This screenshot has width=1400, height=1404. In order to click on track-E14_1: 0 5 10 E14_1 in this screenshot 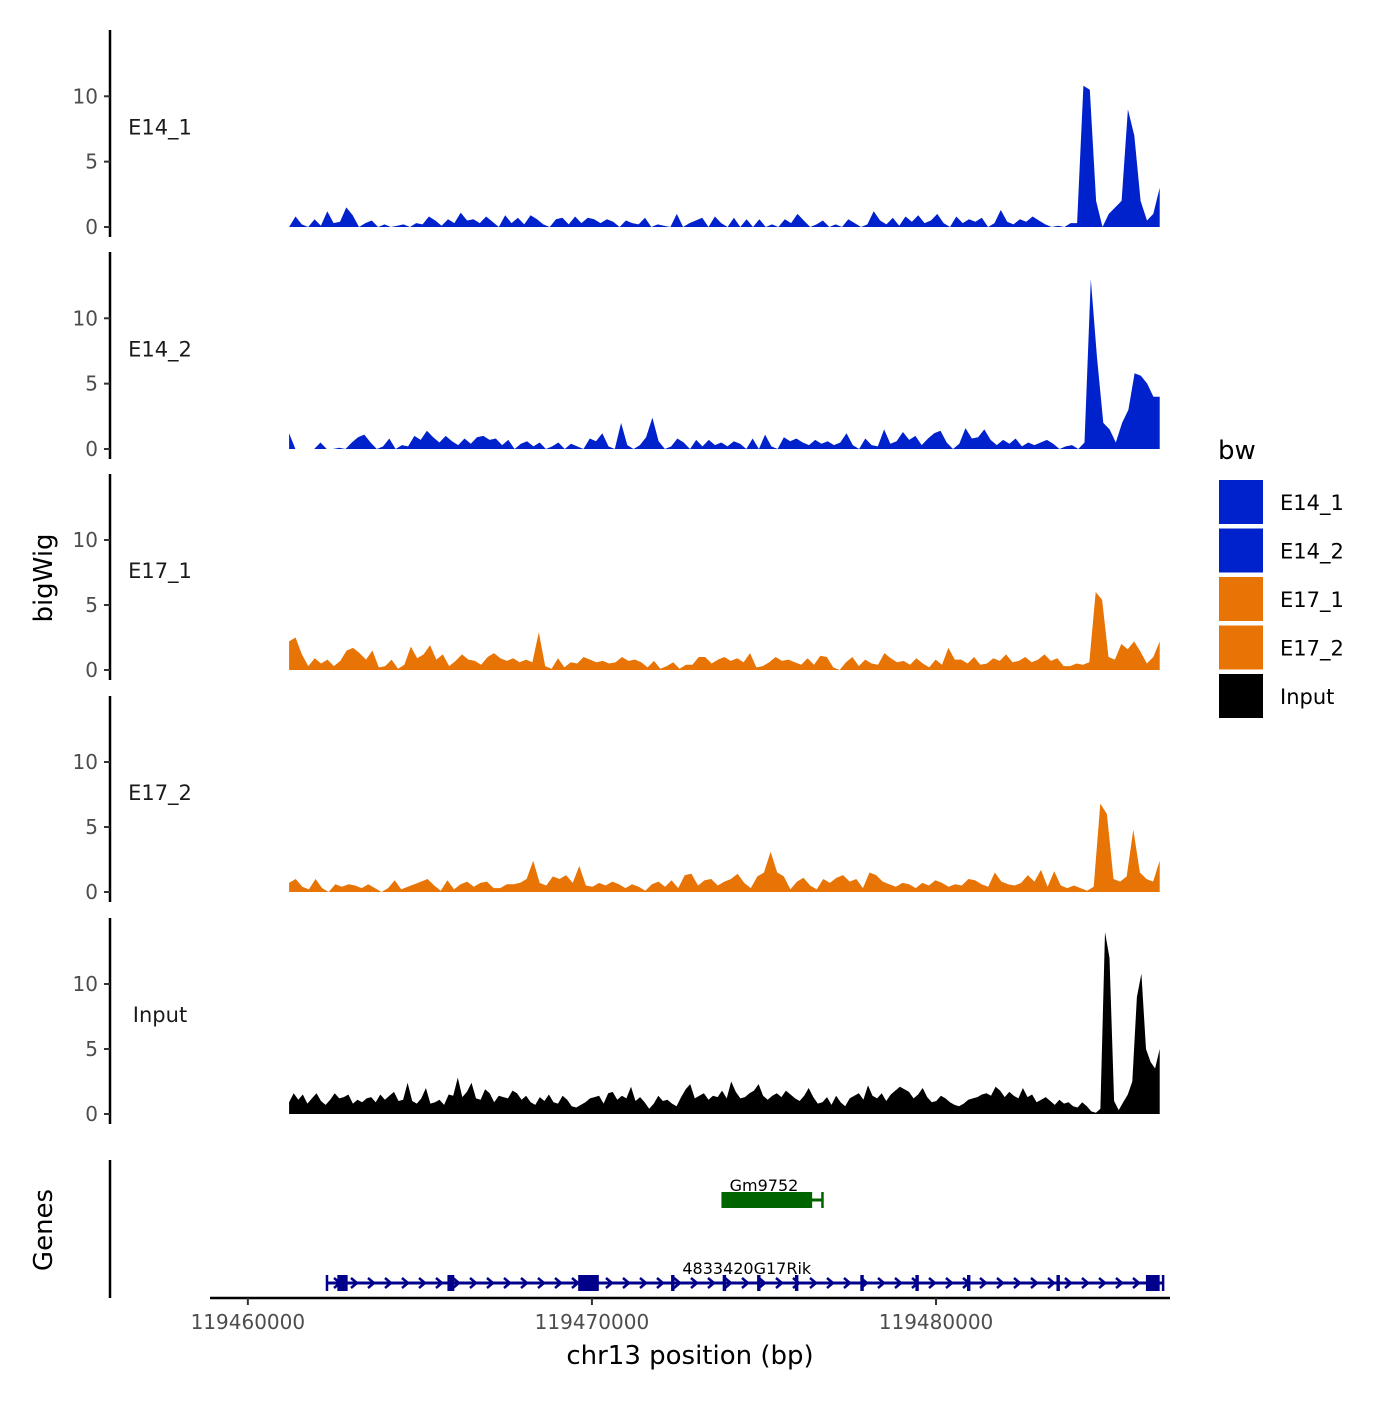, I will do `click(616, 134)`.